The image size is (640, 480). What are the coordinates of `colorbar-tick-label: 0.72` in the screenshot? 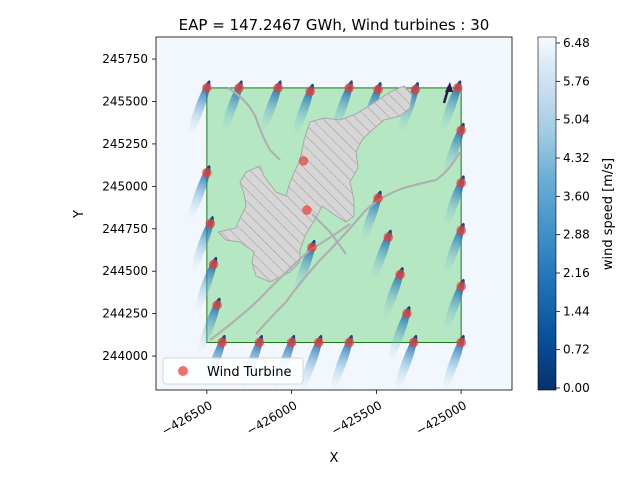 It's located at (576, 350).